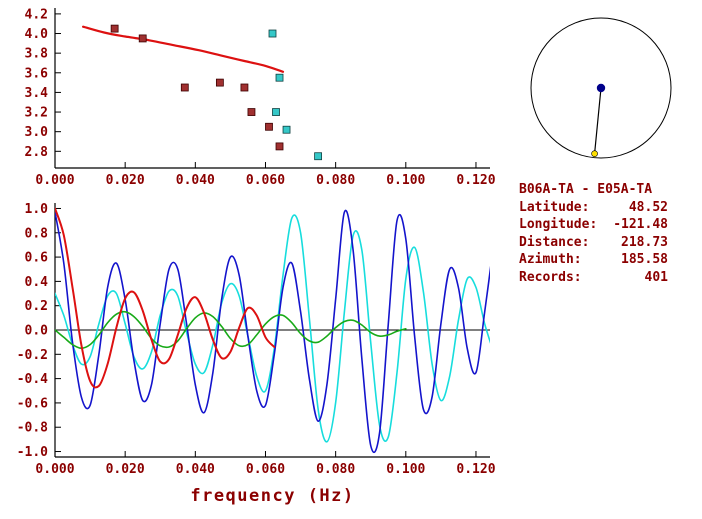  Describe the element at coordinates (32, 452) in the screenshot. I see `svg-text: -1.0` at that location.